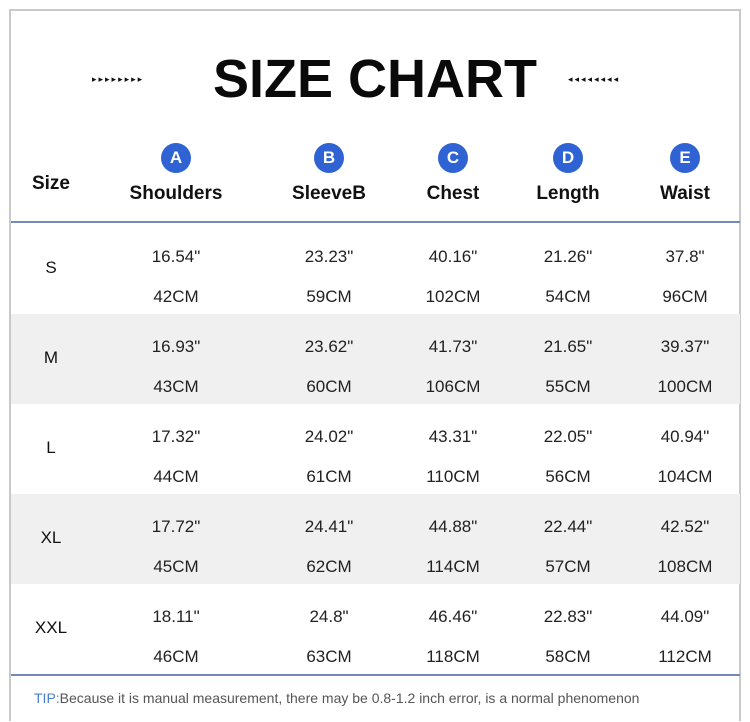 The height and width of the screenshot is (722, 750). What do you see at coordinates (568, 566) in the screenshot?
I see `length-cm: 57CM` at bounding box center [568, 566].